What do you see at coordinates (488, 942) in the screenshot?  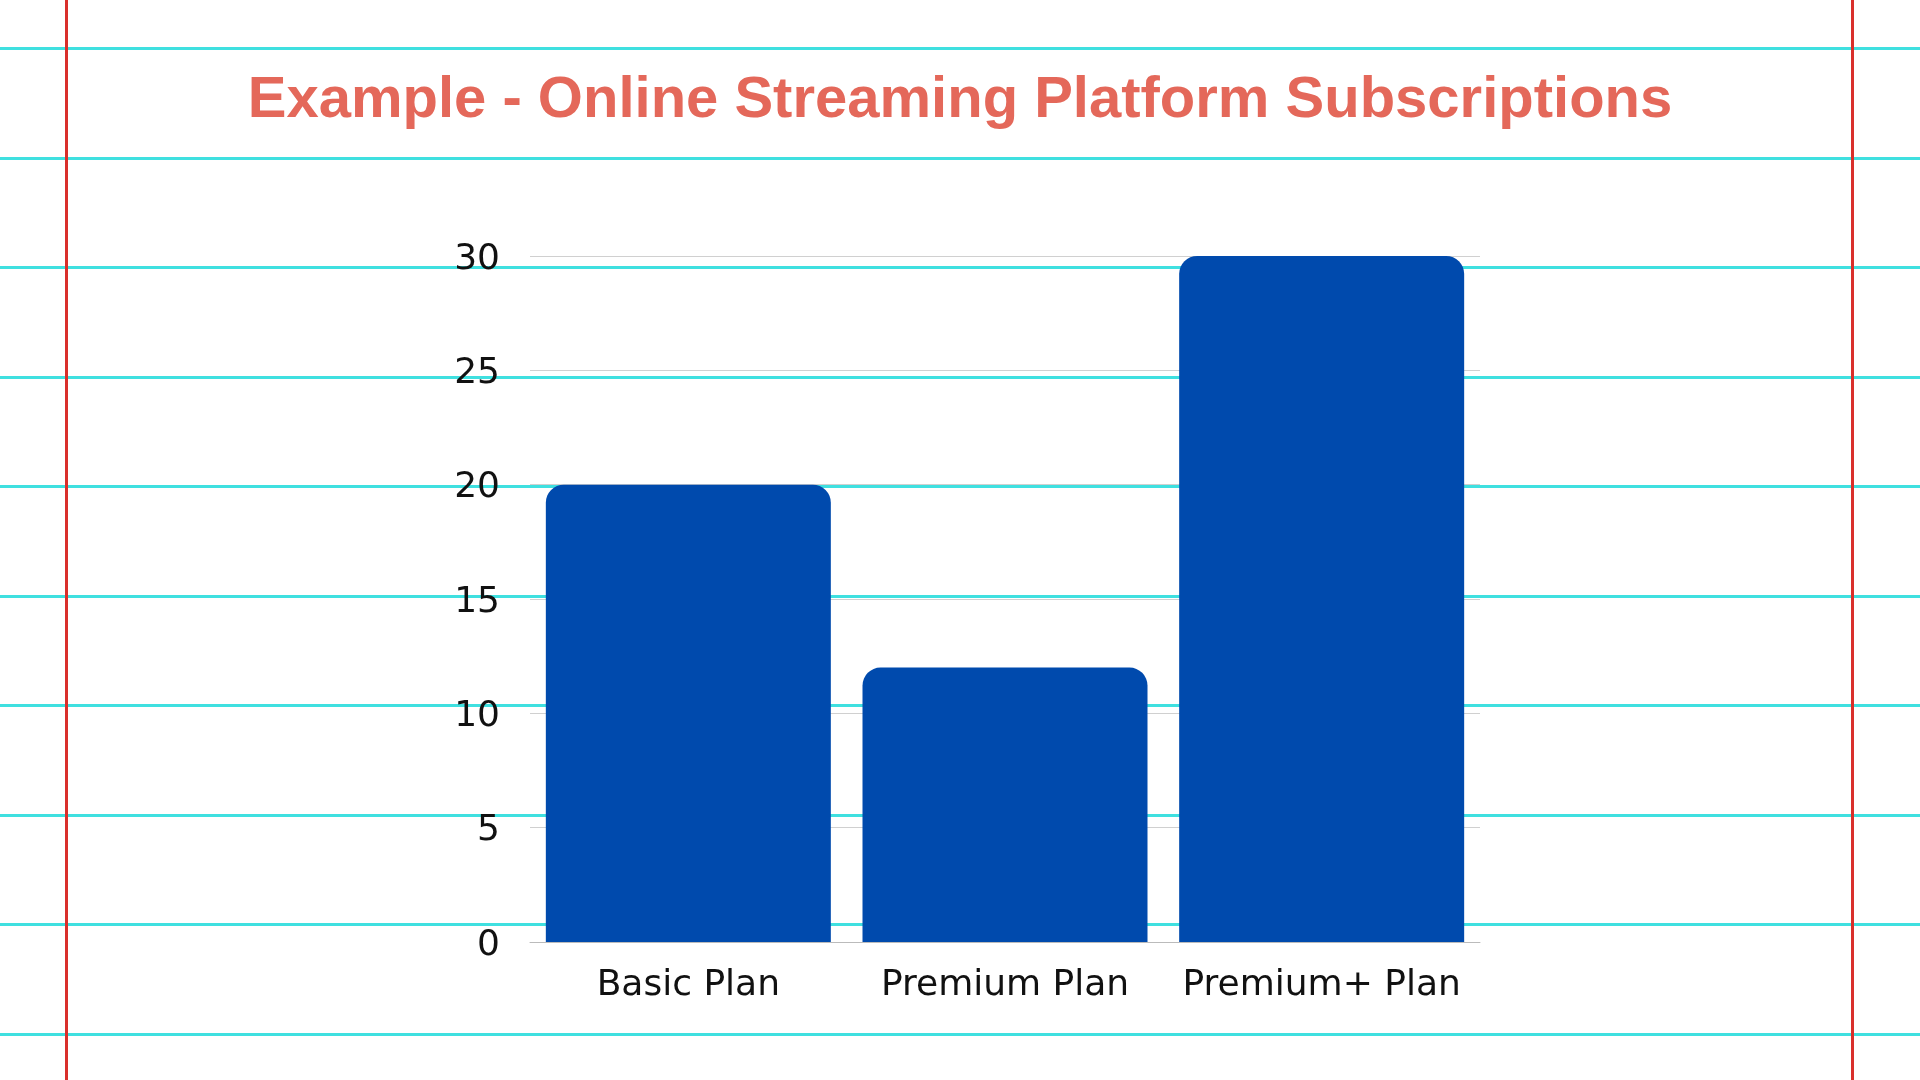 I see `y-tick-label: 0` at bounding box center [488, 942].